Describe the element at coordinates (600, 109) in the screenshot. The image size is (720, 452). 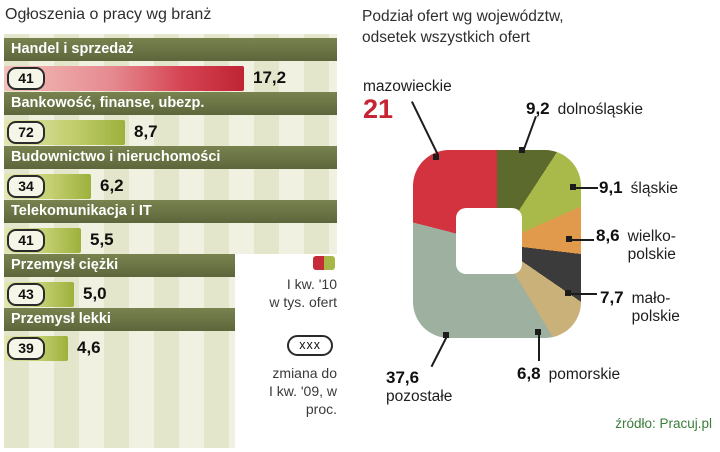
I see `segment-name: dolnośląskie` at that location.